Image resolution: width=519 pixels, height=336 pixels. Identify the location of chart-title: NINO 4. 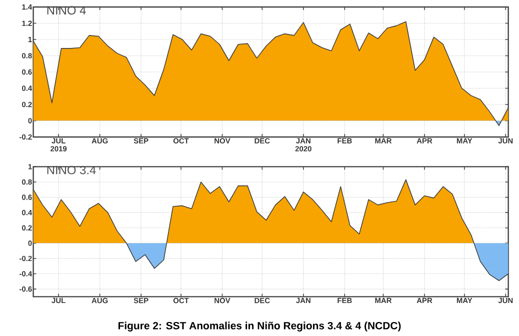
(66, 10).